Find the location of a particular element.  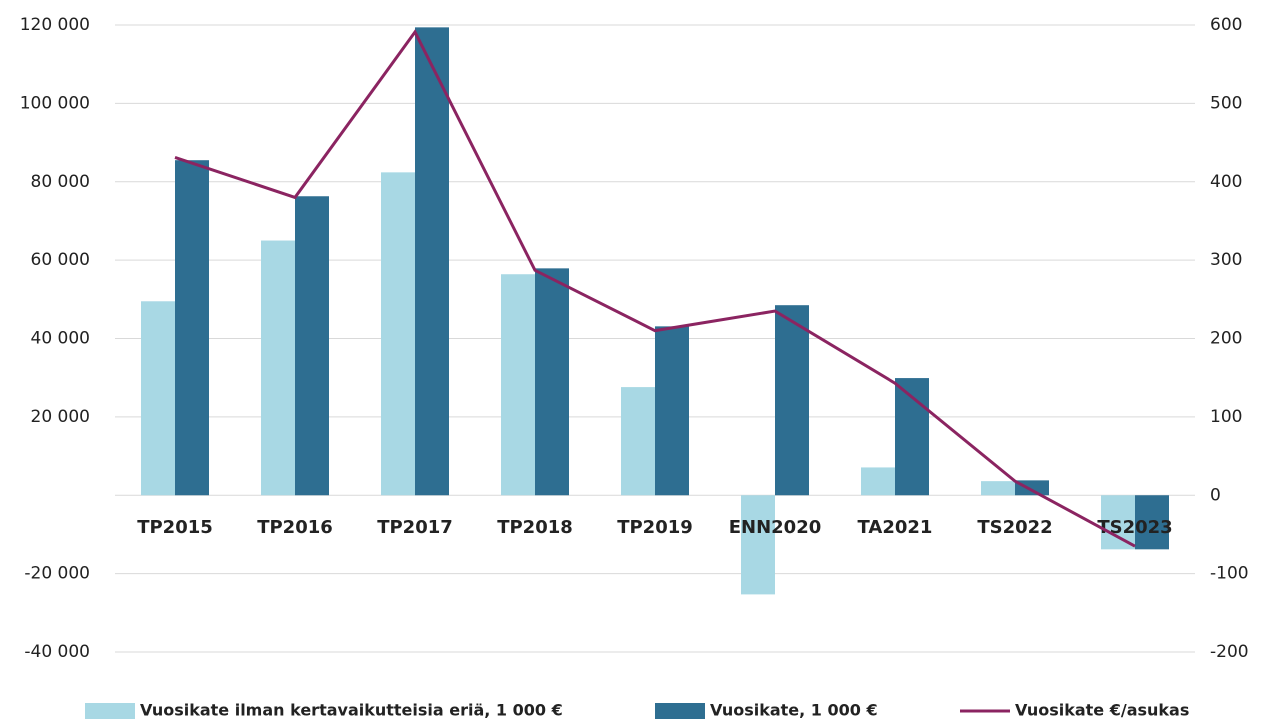

x-tick-label: TP2016 is located at coordinates (295, 527).